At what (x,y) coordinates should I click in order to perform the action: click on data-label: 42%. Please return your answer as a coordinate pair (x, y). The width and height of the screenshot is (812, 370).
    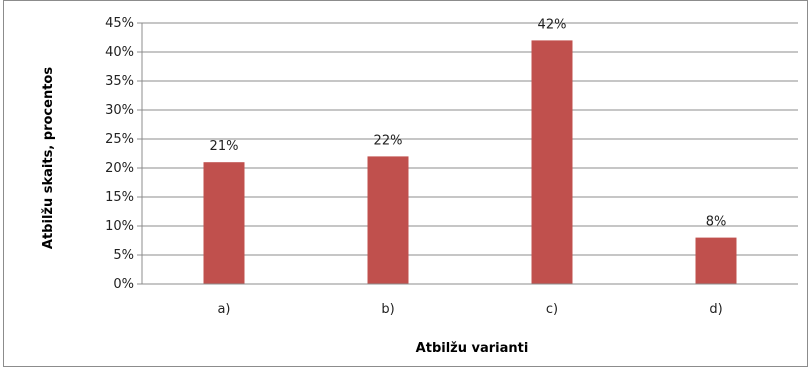
    Looking at the image, I should click on (552, 24).